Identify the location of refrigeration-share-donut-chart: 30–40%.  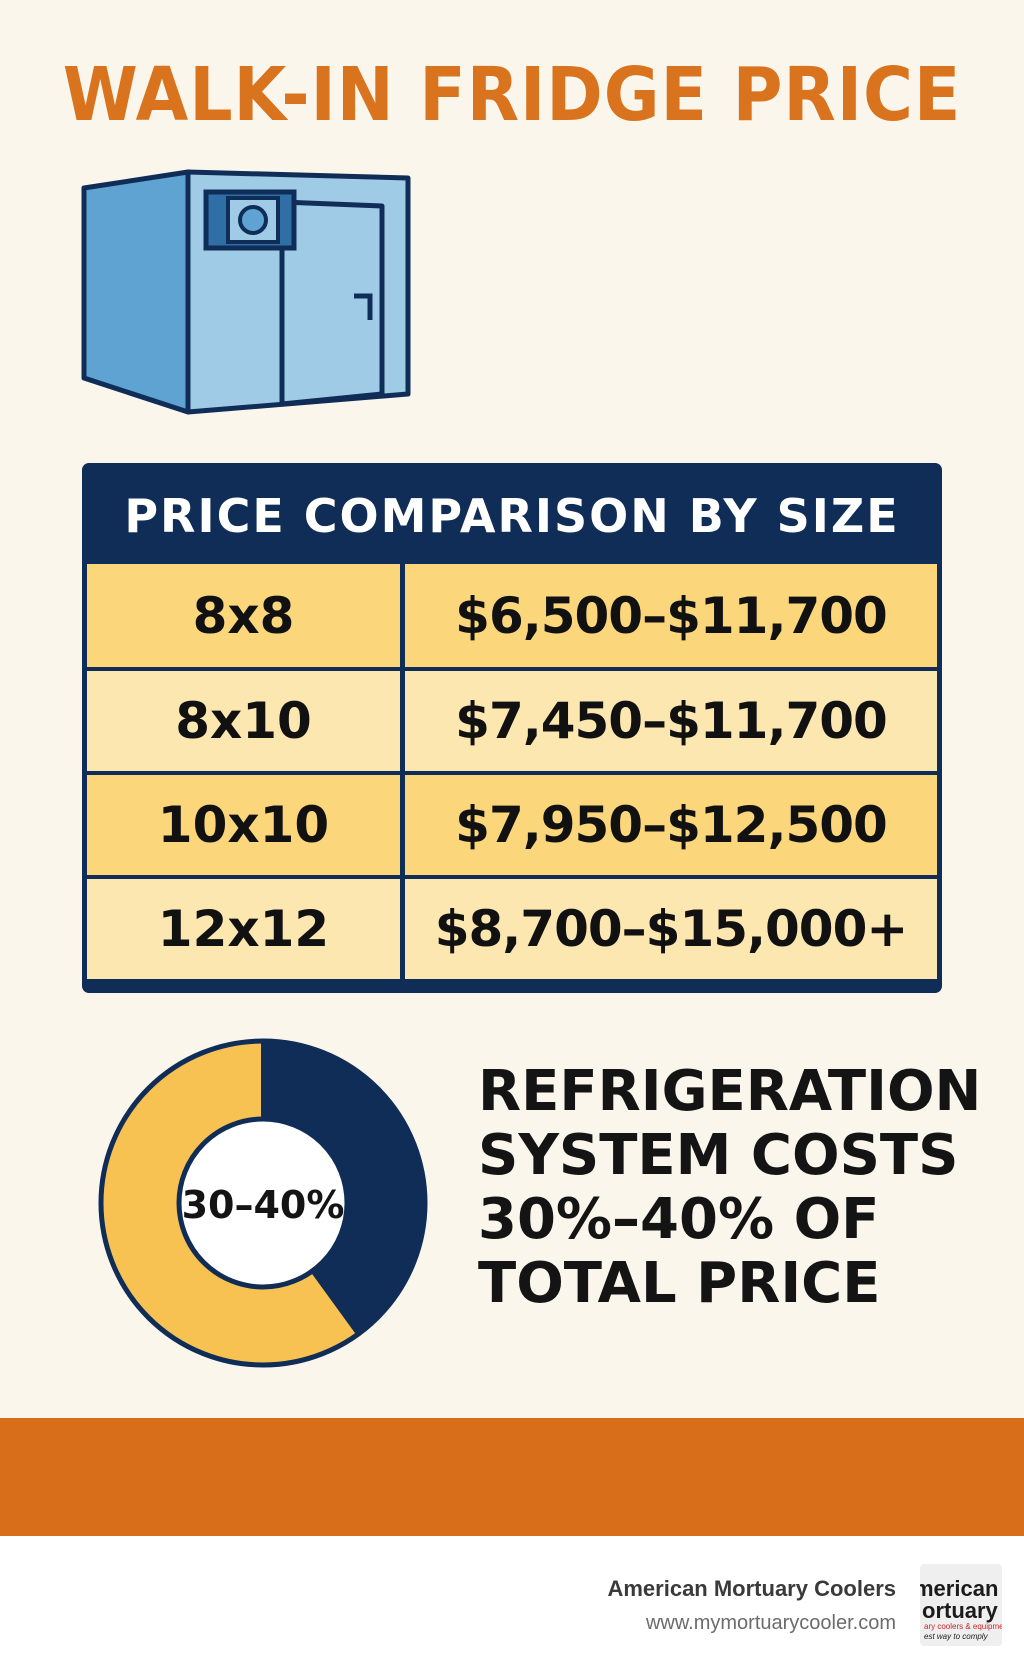
(263, 1203).